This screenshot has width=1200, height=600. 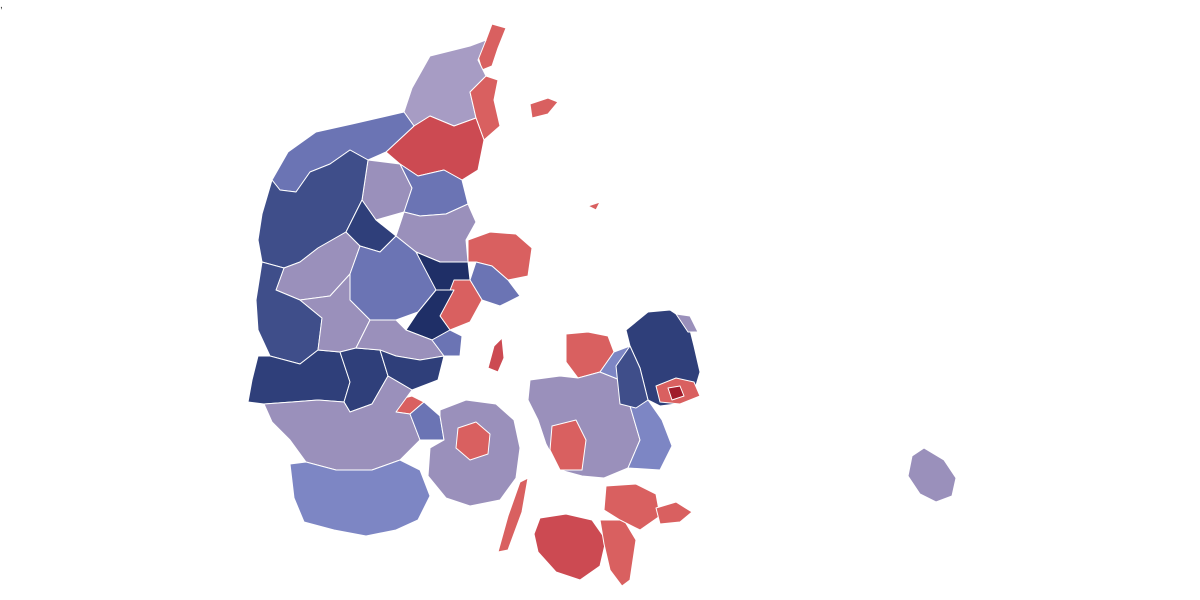 What do you see at coordinates (676, 393) in the screenshot?
I see `region-copenhagen-core` at bounding box center [676, 393].